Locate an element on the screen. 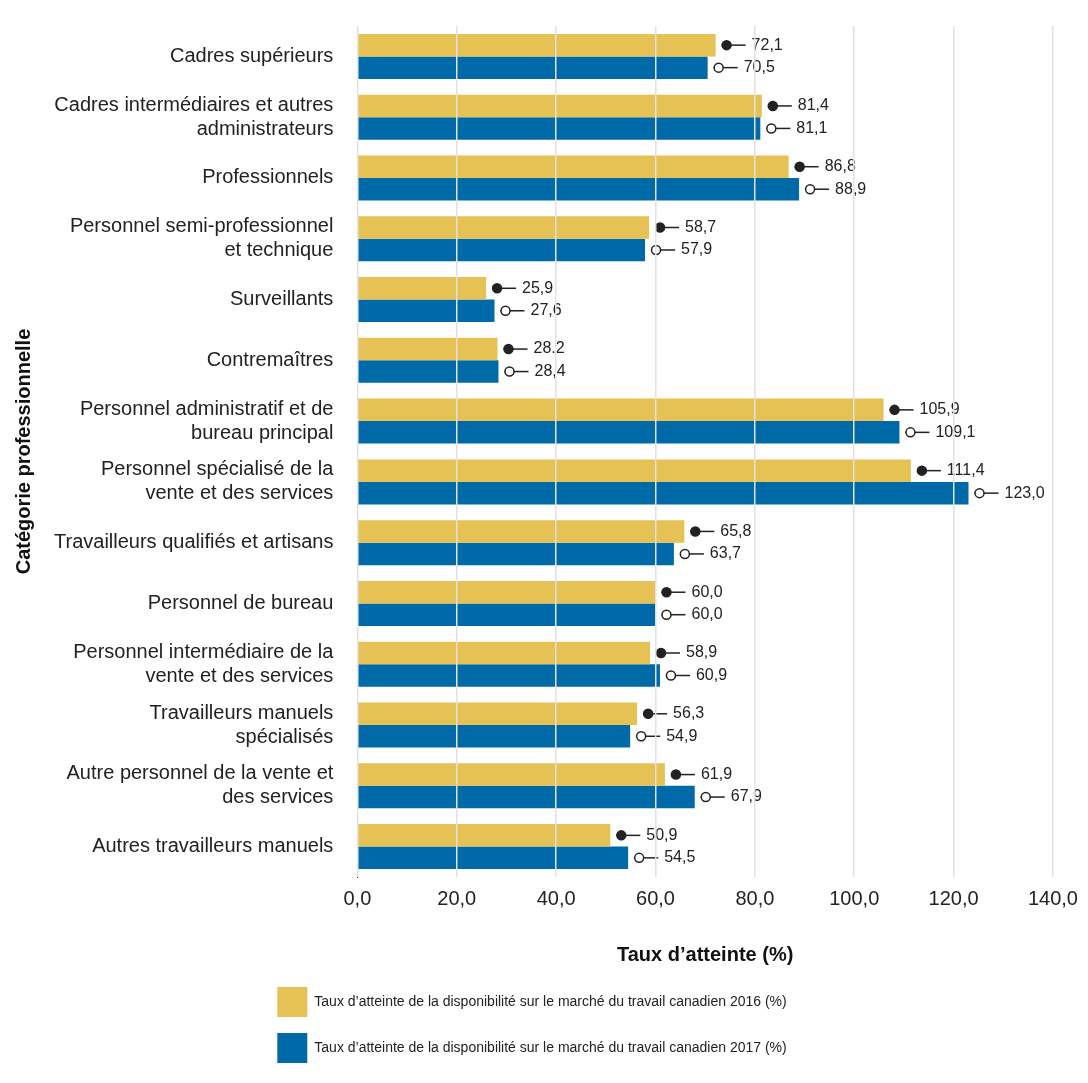 This screenshot has height=1083, width=1088. data-label: 58,7 is located at coordinates (701, 226).